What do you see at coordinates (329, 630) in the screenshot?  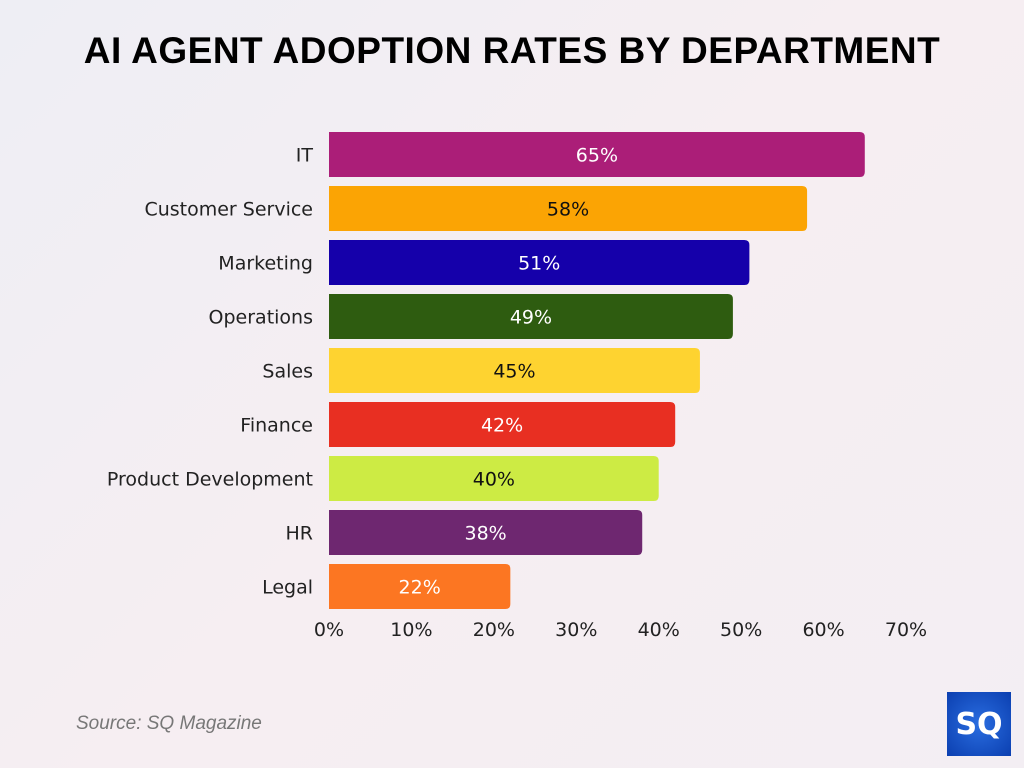 I see `x-tick-label: 0%` at bounding box center [329, 630].